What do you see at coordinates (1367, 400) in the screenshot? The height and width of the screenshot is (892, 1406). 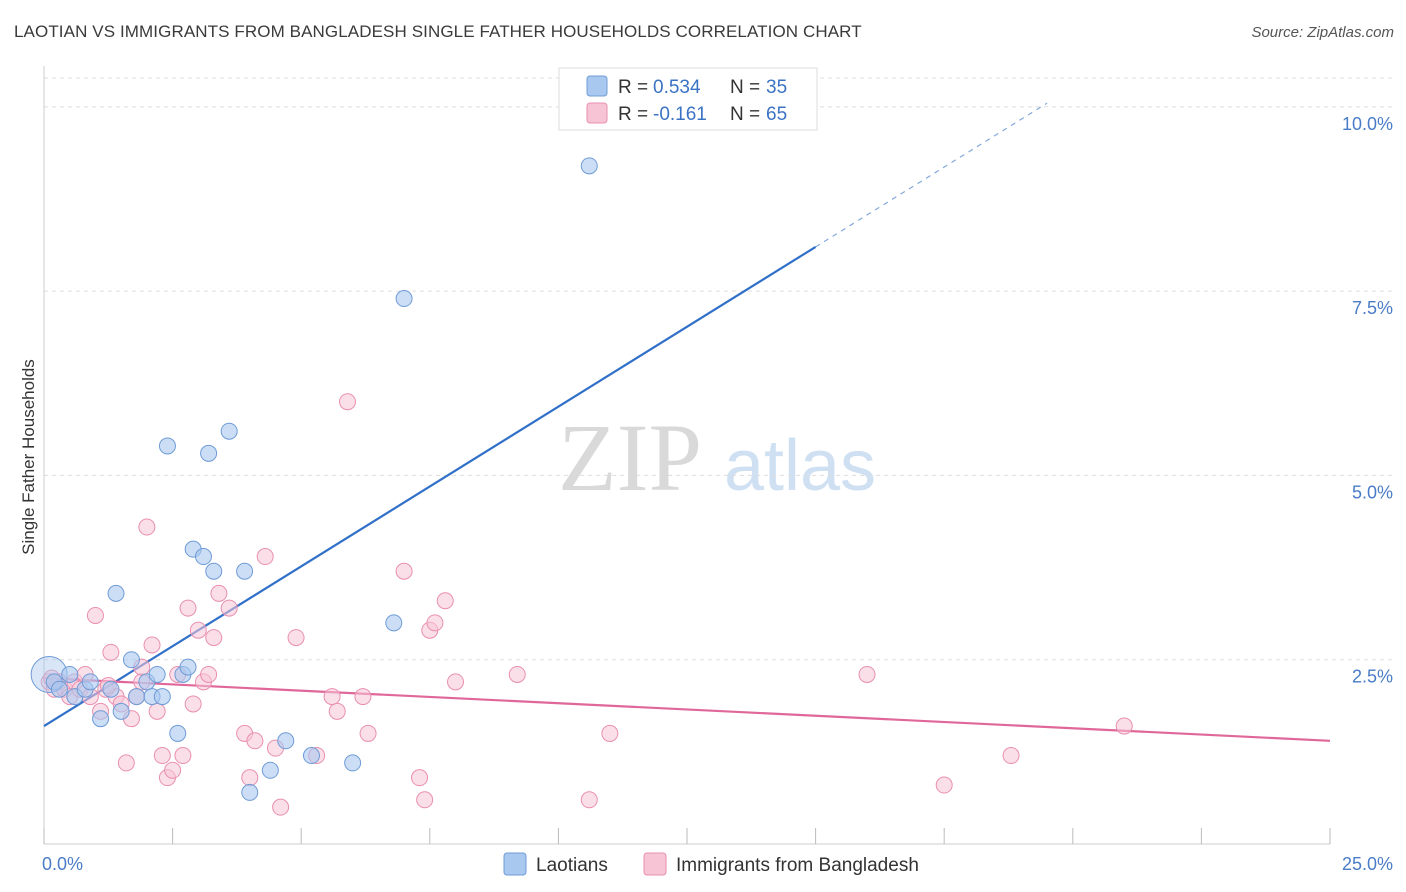 I see `y-tick-labels: 2.5% 5.0% 7.5% 10.0%` at bounding box center [1367, 400].